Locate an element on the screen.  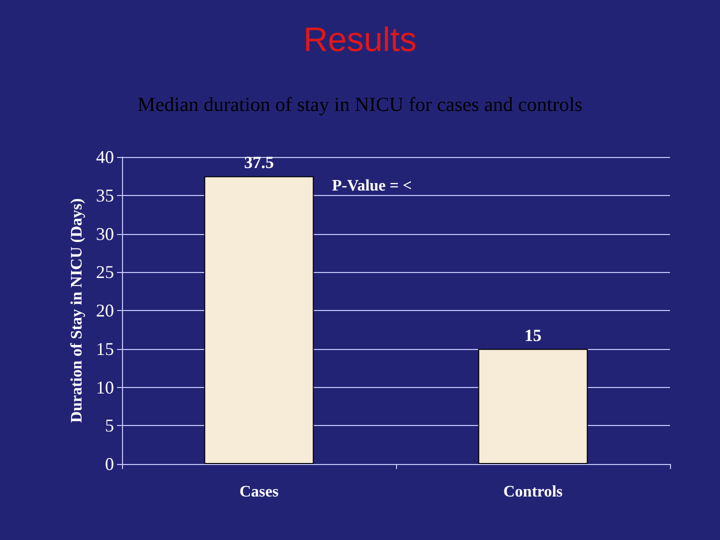
data-label: 15 is located at coordinates (533, 335).